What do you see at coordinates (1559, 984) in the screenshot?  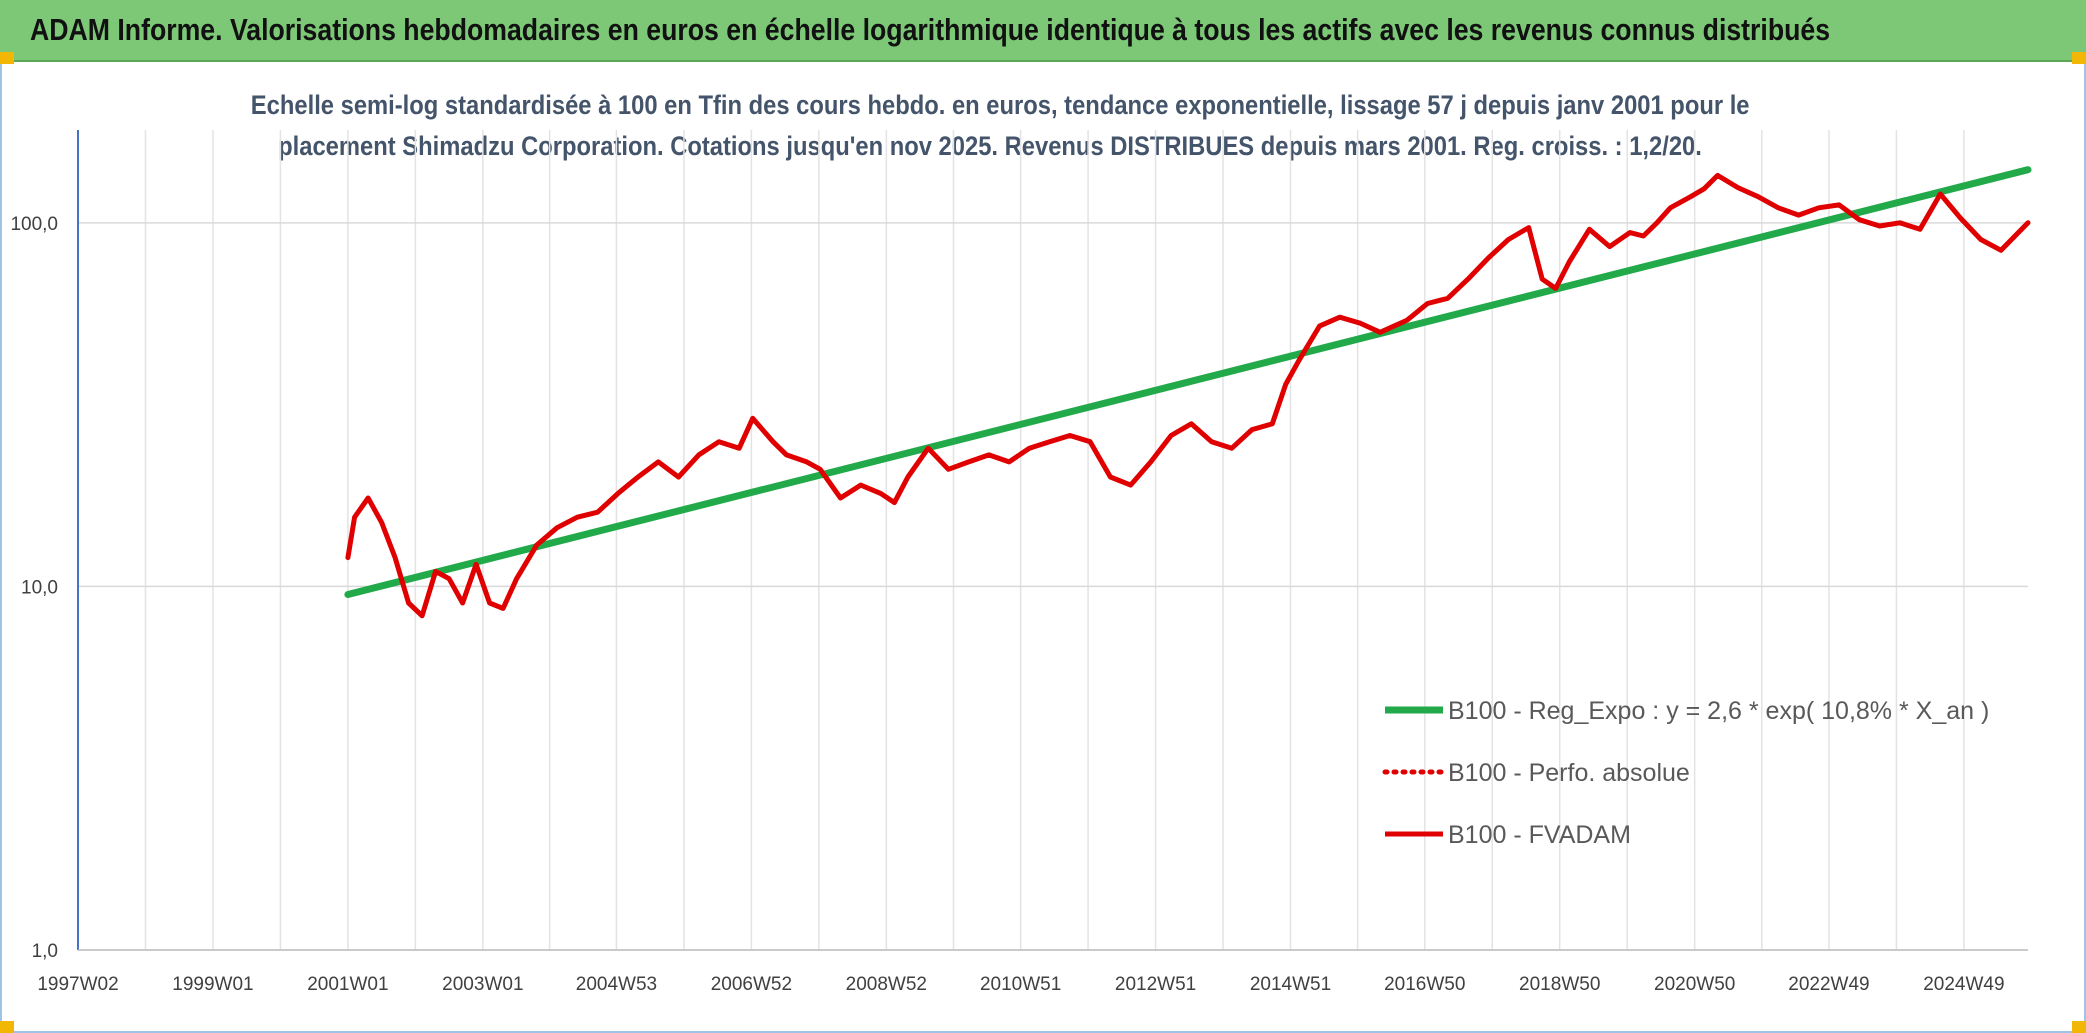 I see `x-tick-label: 2018W50` at bounding box center [1559, 984].